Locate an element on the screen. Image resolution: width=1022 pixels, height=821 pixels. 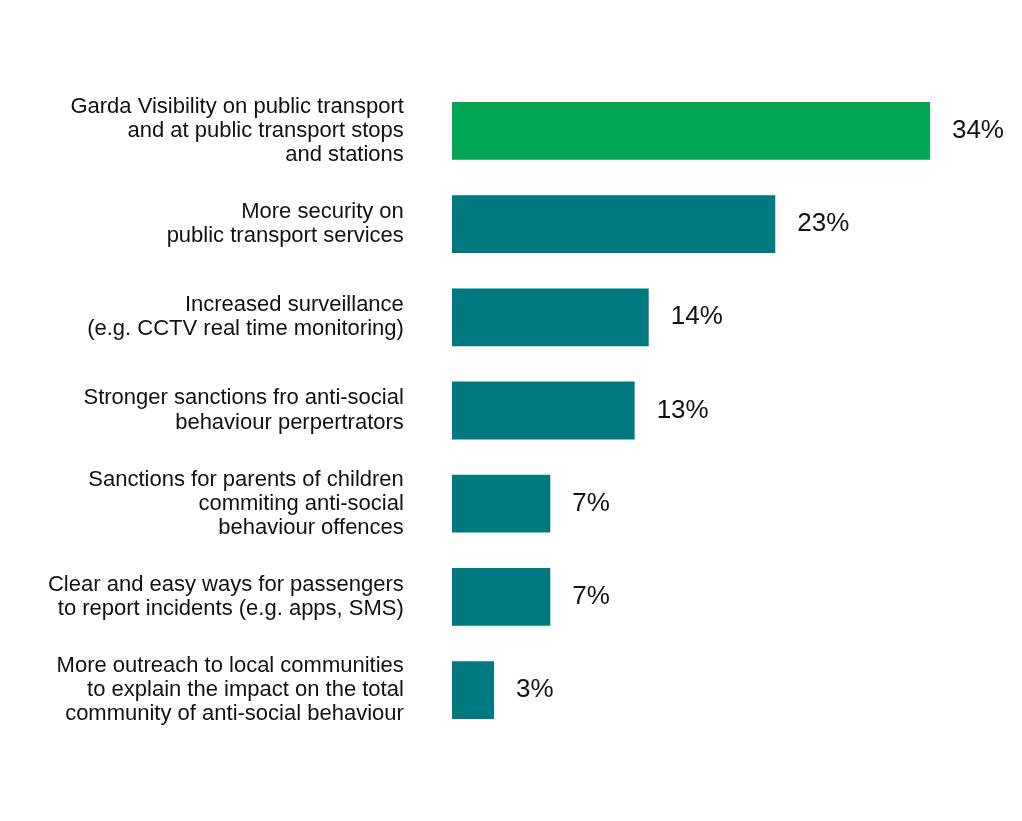
y-tick-label: Sanctions for parents of children commiting anti-social behaviour offences is located at coordinates (246, 502).